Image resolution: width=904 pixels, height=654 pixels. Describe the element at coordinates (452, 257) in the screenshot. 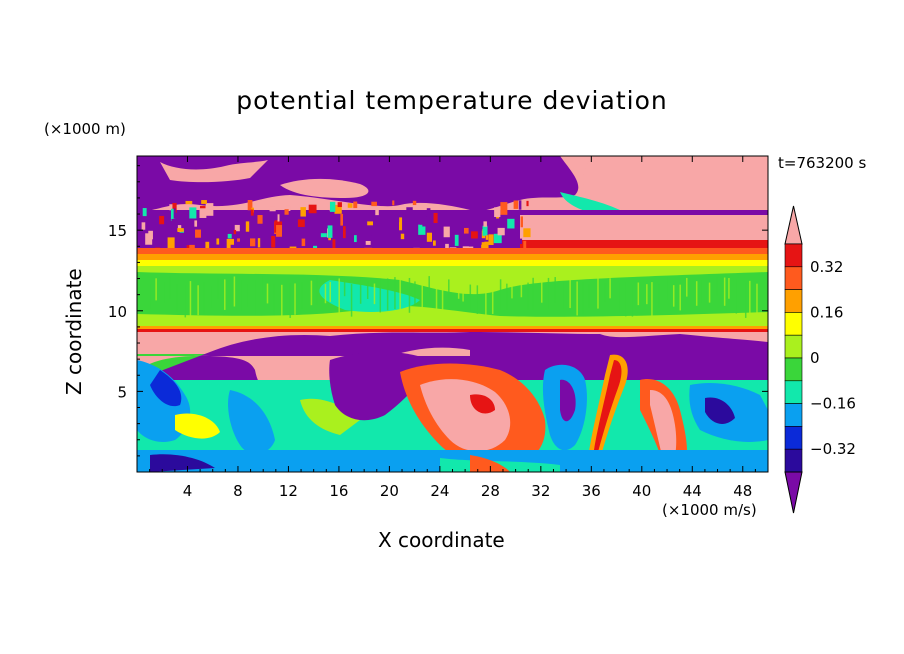

I see `layer-orange` at that location.